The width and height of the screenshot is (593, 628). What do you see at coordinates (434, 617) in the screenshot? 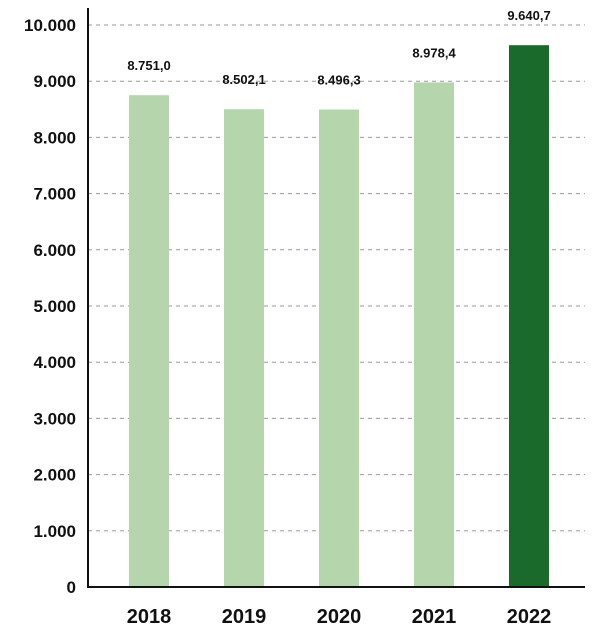
I see `x-tick-label-2021: 2021` at bounding box center [434, 617].